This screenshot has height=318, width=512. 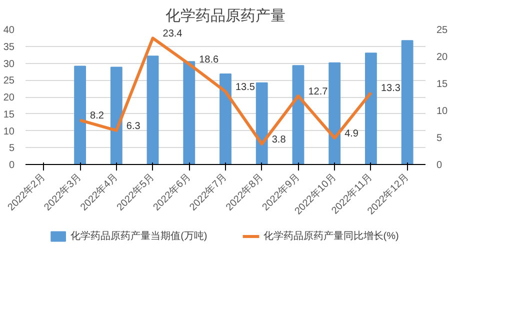 What do you see at coordinates (439, 165) in the screenshot?
I see `y2-tick-label: 0` at bounding box center [439, 165].